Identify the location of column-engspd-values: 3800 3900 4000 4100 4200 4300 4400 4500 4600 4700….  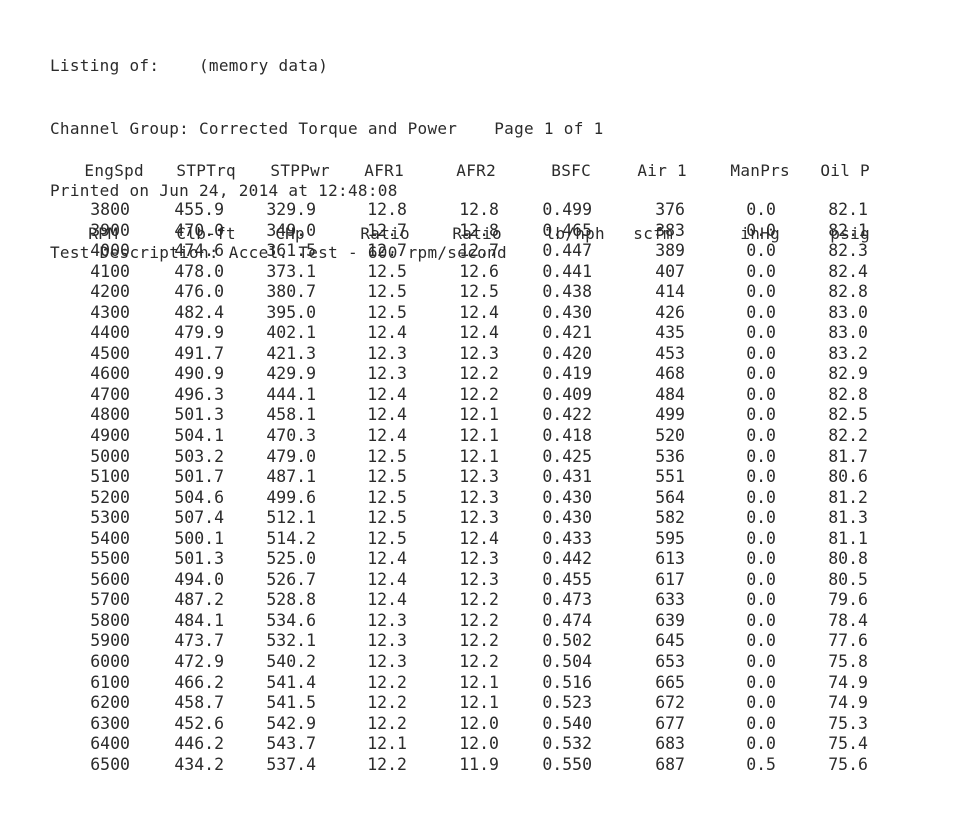
(99, 487).